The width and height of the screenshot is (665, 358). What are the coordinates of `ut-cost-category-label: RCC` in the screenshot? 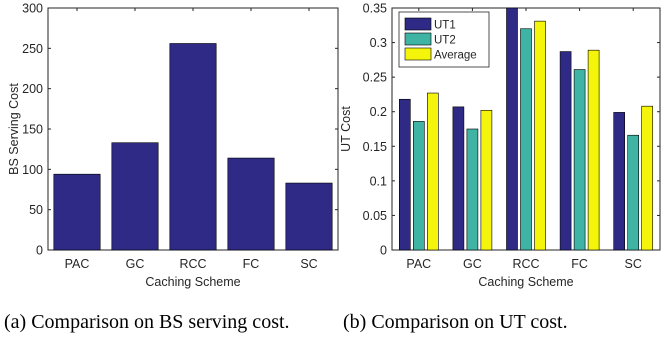 It's located at (525, 264).